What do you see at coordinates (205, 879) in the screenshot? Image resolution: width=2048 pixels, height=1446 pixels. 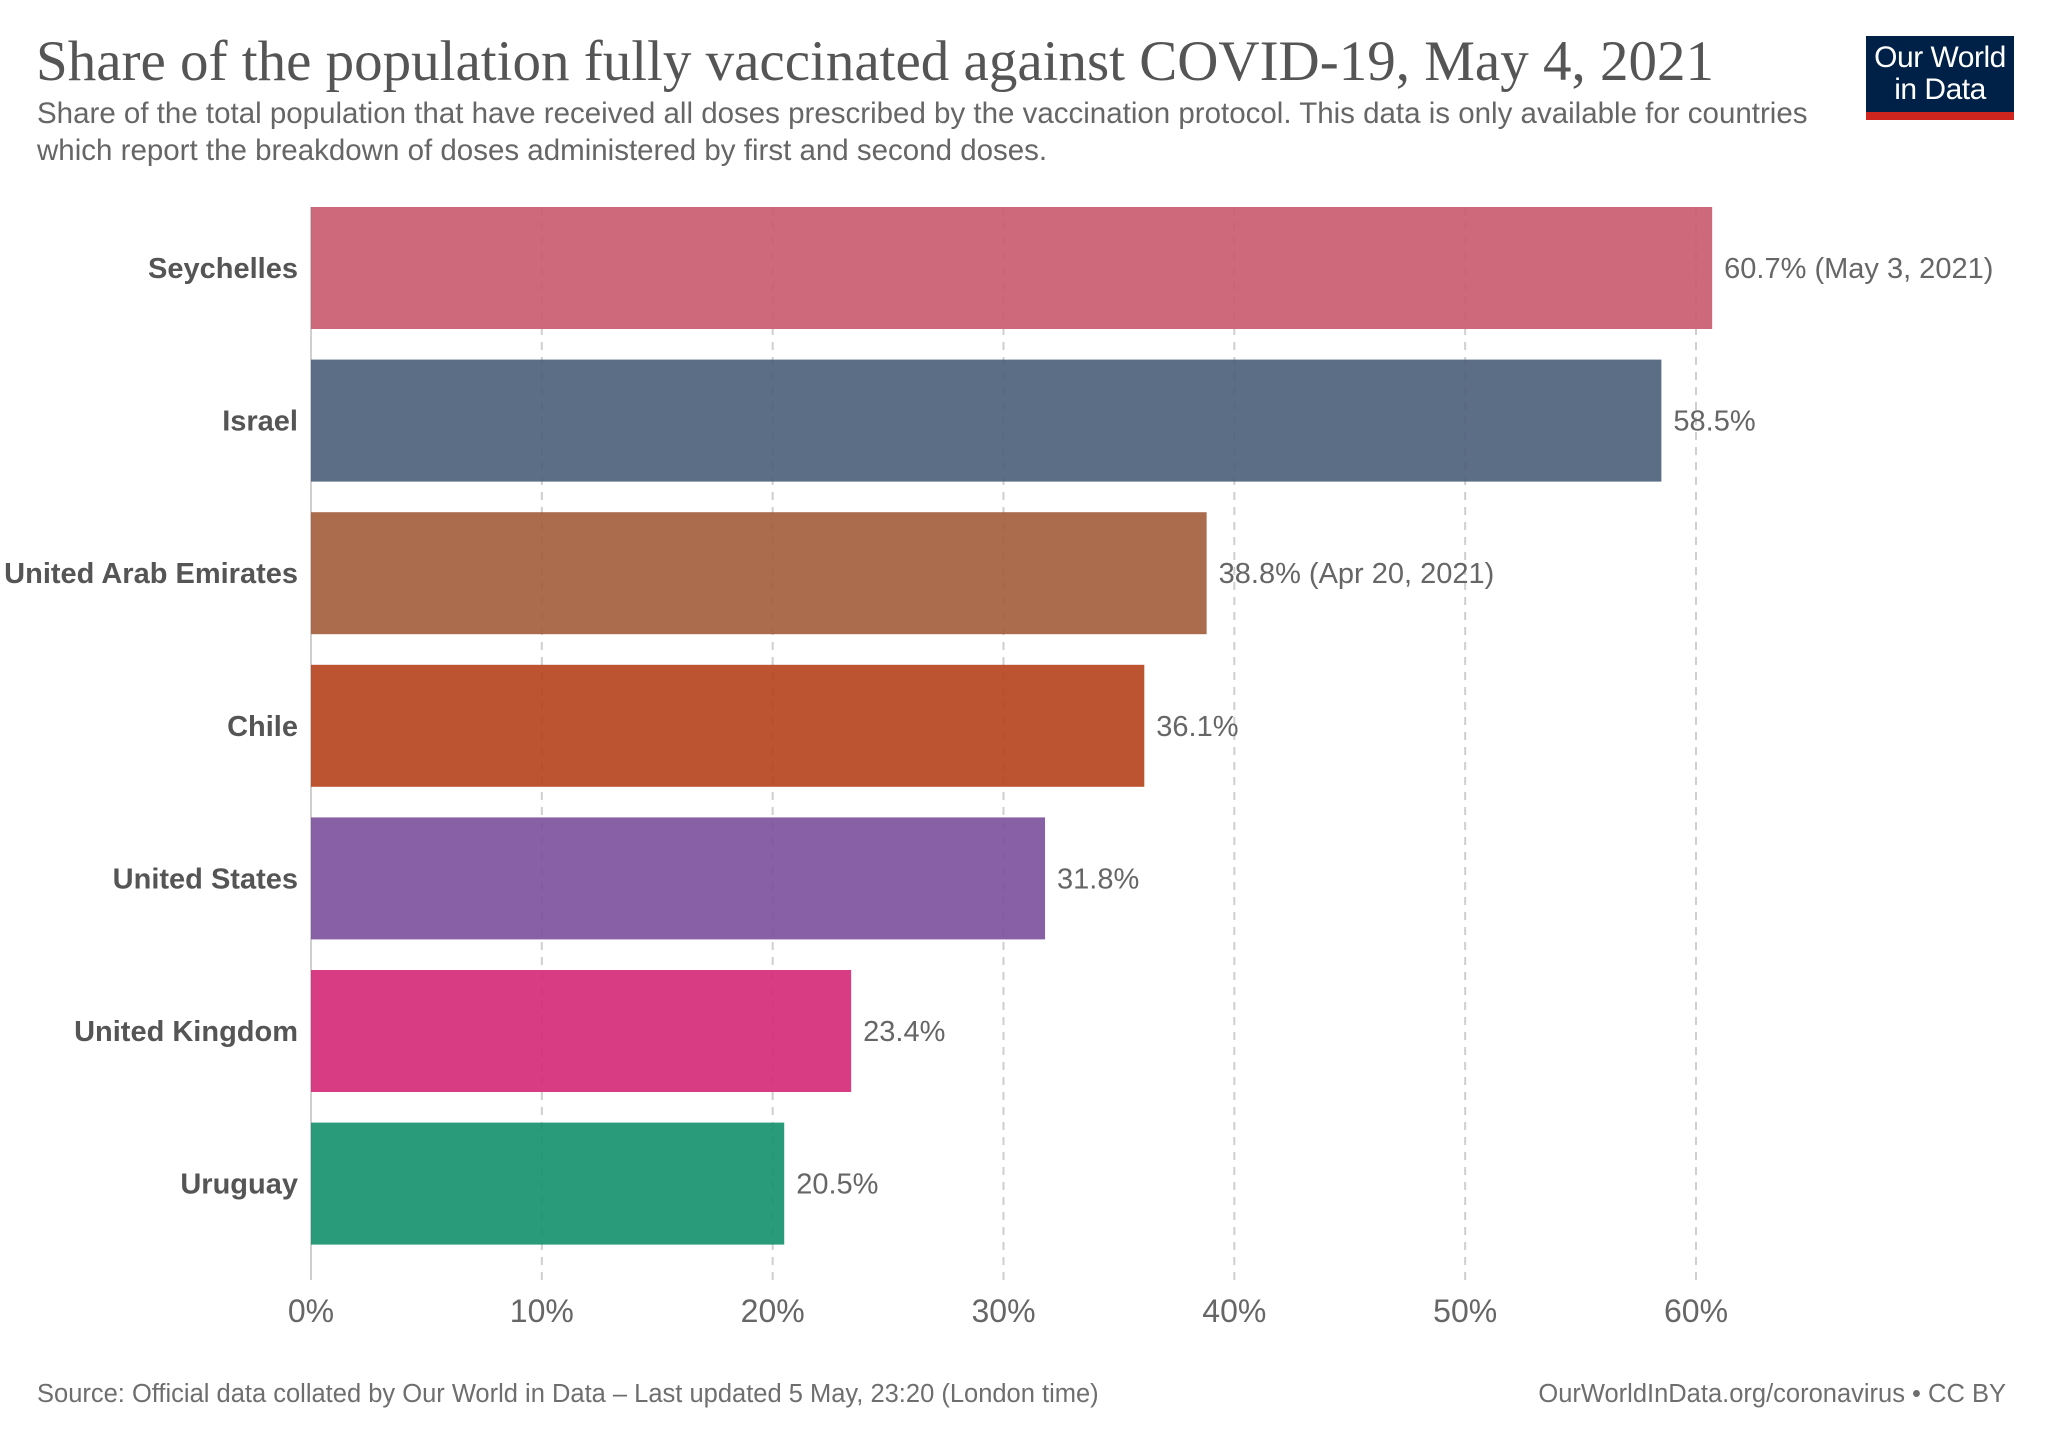 I see `category-label: United States` at bounding box center [205, 879].